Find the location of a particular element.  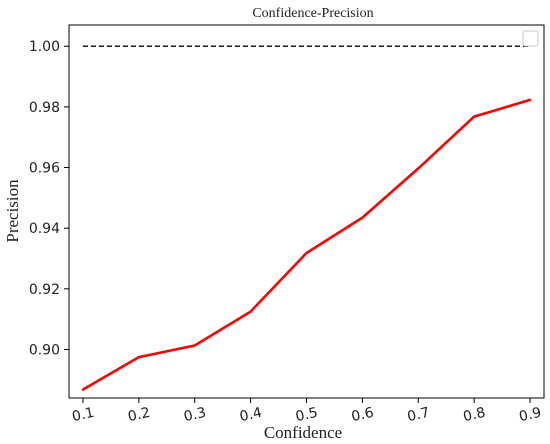

x-tick-label: 0.1 is located at coordinates (83, 415).